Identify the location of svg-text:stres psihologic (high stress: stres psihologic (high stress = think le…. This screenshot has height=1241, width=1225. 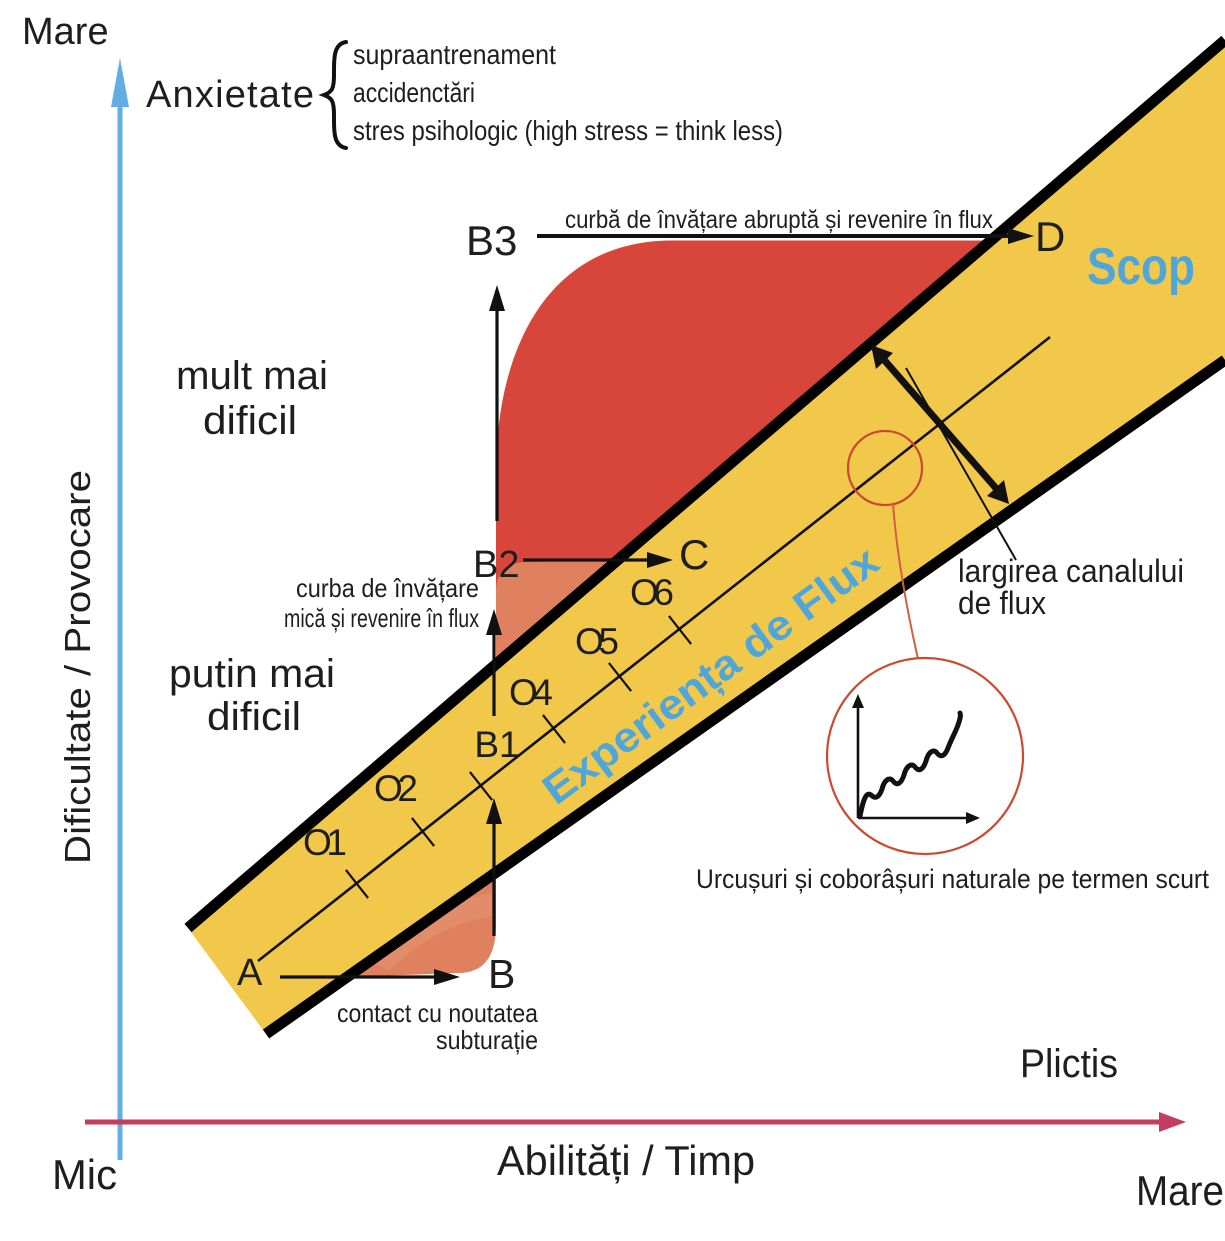
(568, 130).